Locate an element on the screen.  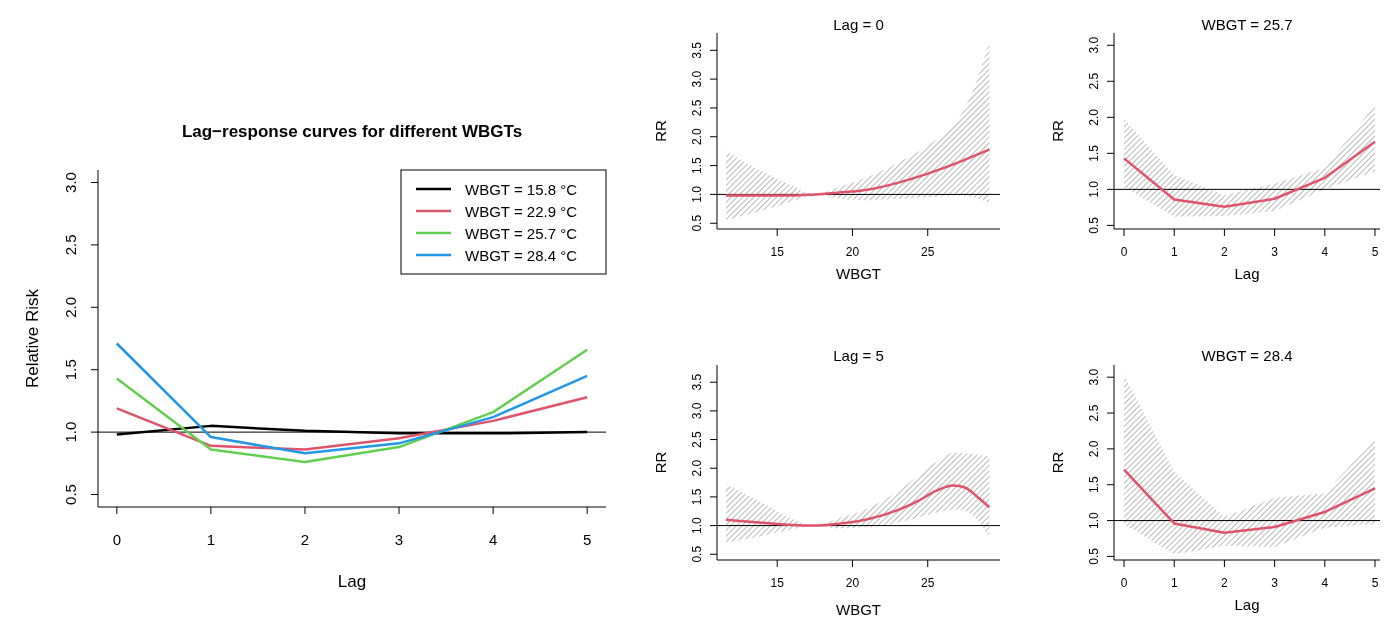
legend-label: WBGT = 25.7 °C is located at coordinates (521, 233).